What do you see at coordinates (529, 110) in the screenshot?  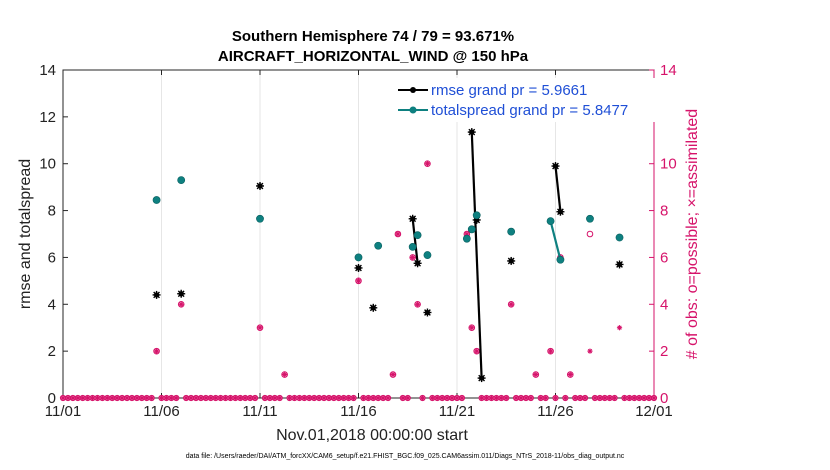 I see `legend-label-totalspread: totalspread grand pr = 5.8477` at bounding box center [529, 110].